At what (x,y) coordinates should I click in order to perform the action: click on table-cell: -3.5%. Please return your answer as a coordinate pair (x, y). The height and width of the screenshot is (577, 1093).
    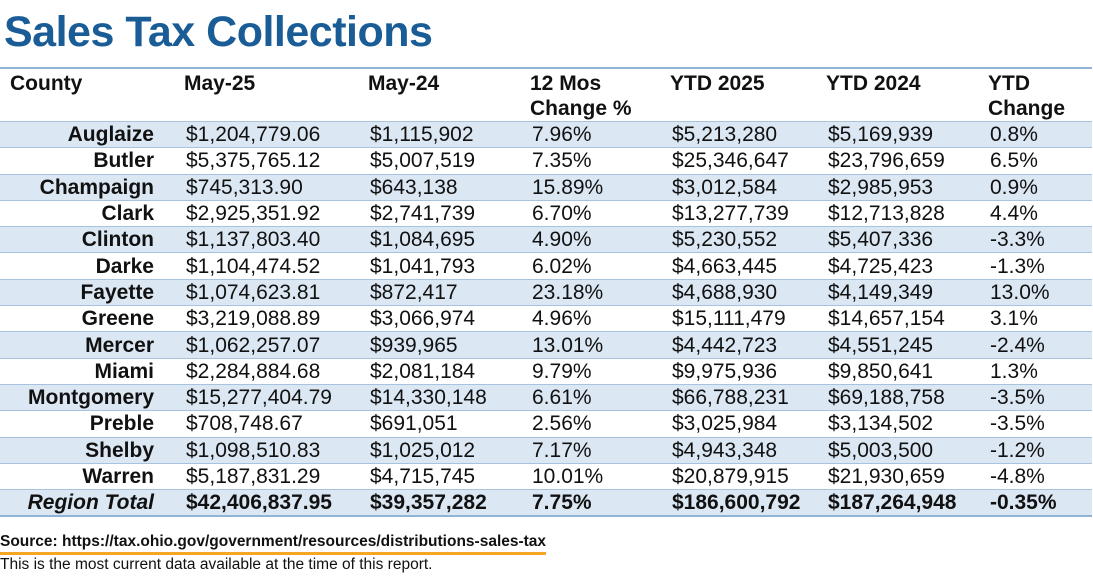
    Looking at the image, I should click on (1038, 424).